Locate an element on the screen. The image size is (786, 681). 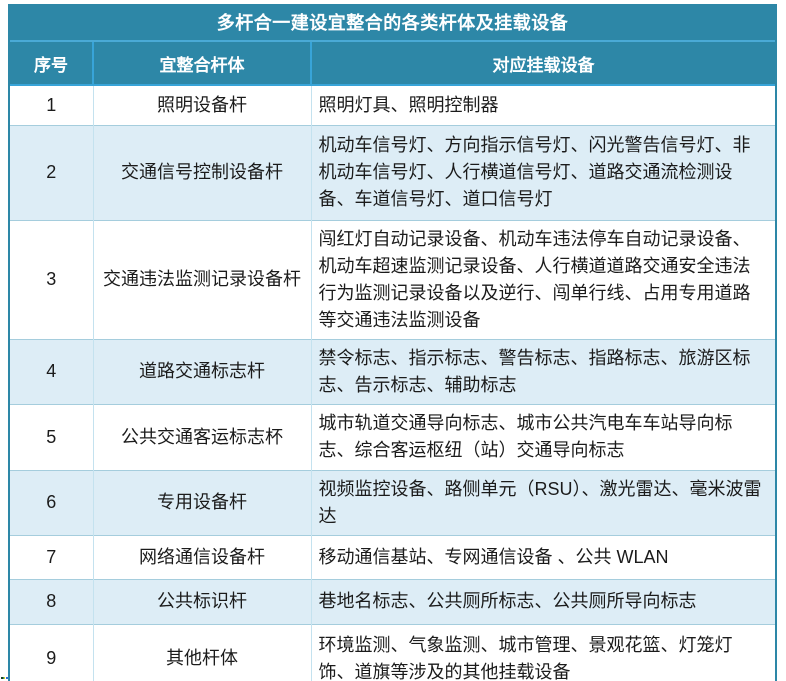
row-number-cell: 4 is located at coordinates (51, 371).